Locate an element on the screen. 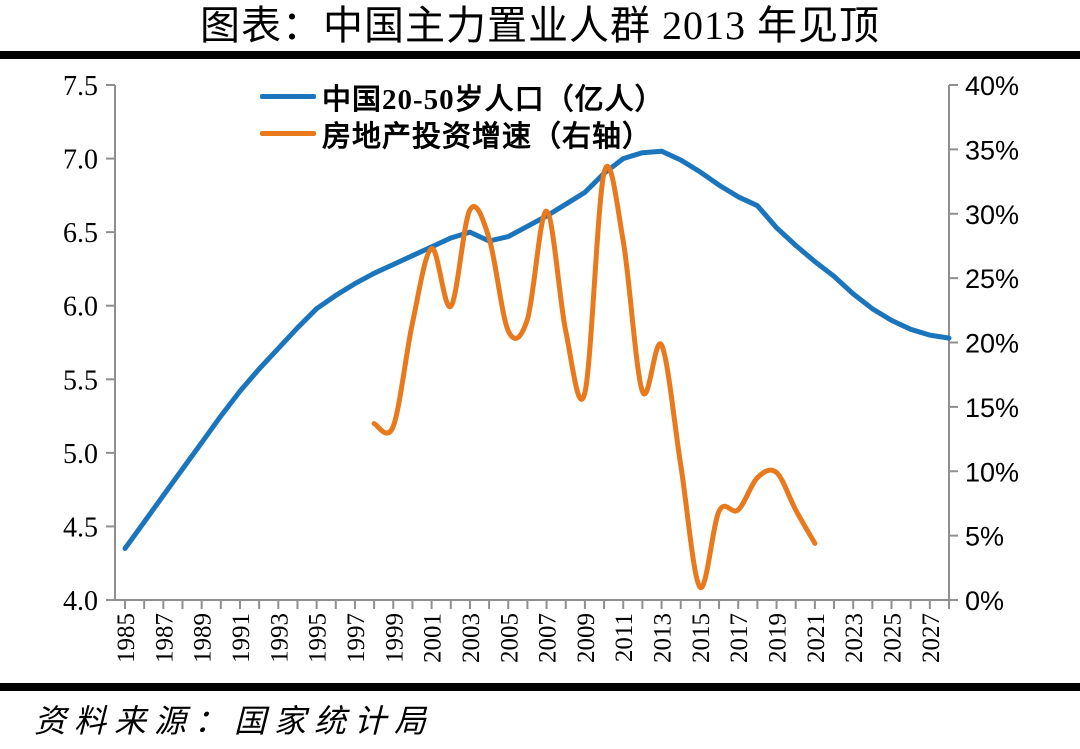  y-left-tick-label: 4.5 is located at coordinates (80, 527).